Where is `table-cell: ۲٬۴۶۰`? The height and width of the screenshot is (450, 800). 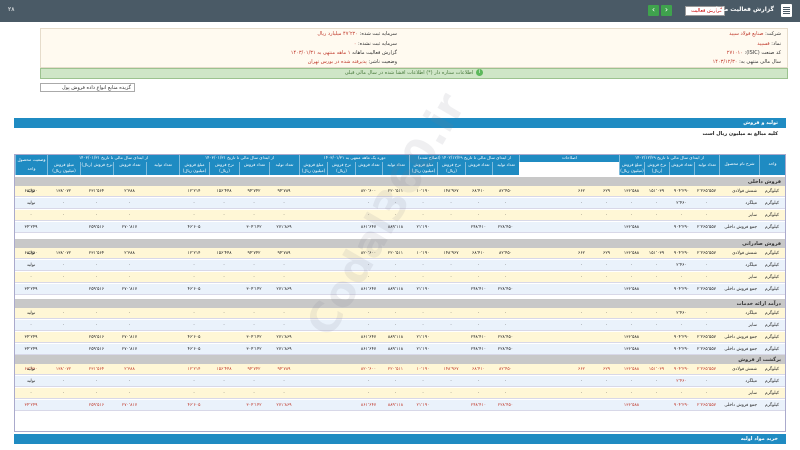 table-cell: ۲٬۴۶۰ is located at coordinates (681, 265).